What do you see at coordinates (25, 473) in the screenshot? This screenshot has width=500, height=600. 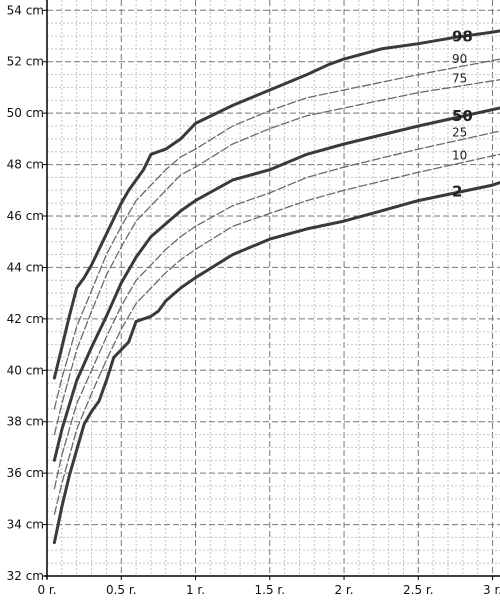 I see `y-tick-label: 36 cm` at bounding box center [25, 473].